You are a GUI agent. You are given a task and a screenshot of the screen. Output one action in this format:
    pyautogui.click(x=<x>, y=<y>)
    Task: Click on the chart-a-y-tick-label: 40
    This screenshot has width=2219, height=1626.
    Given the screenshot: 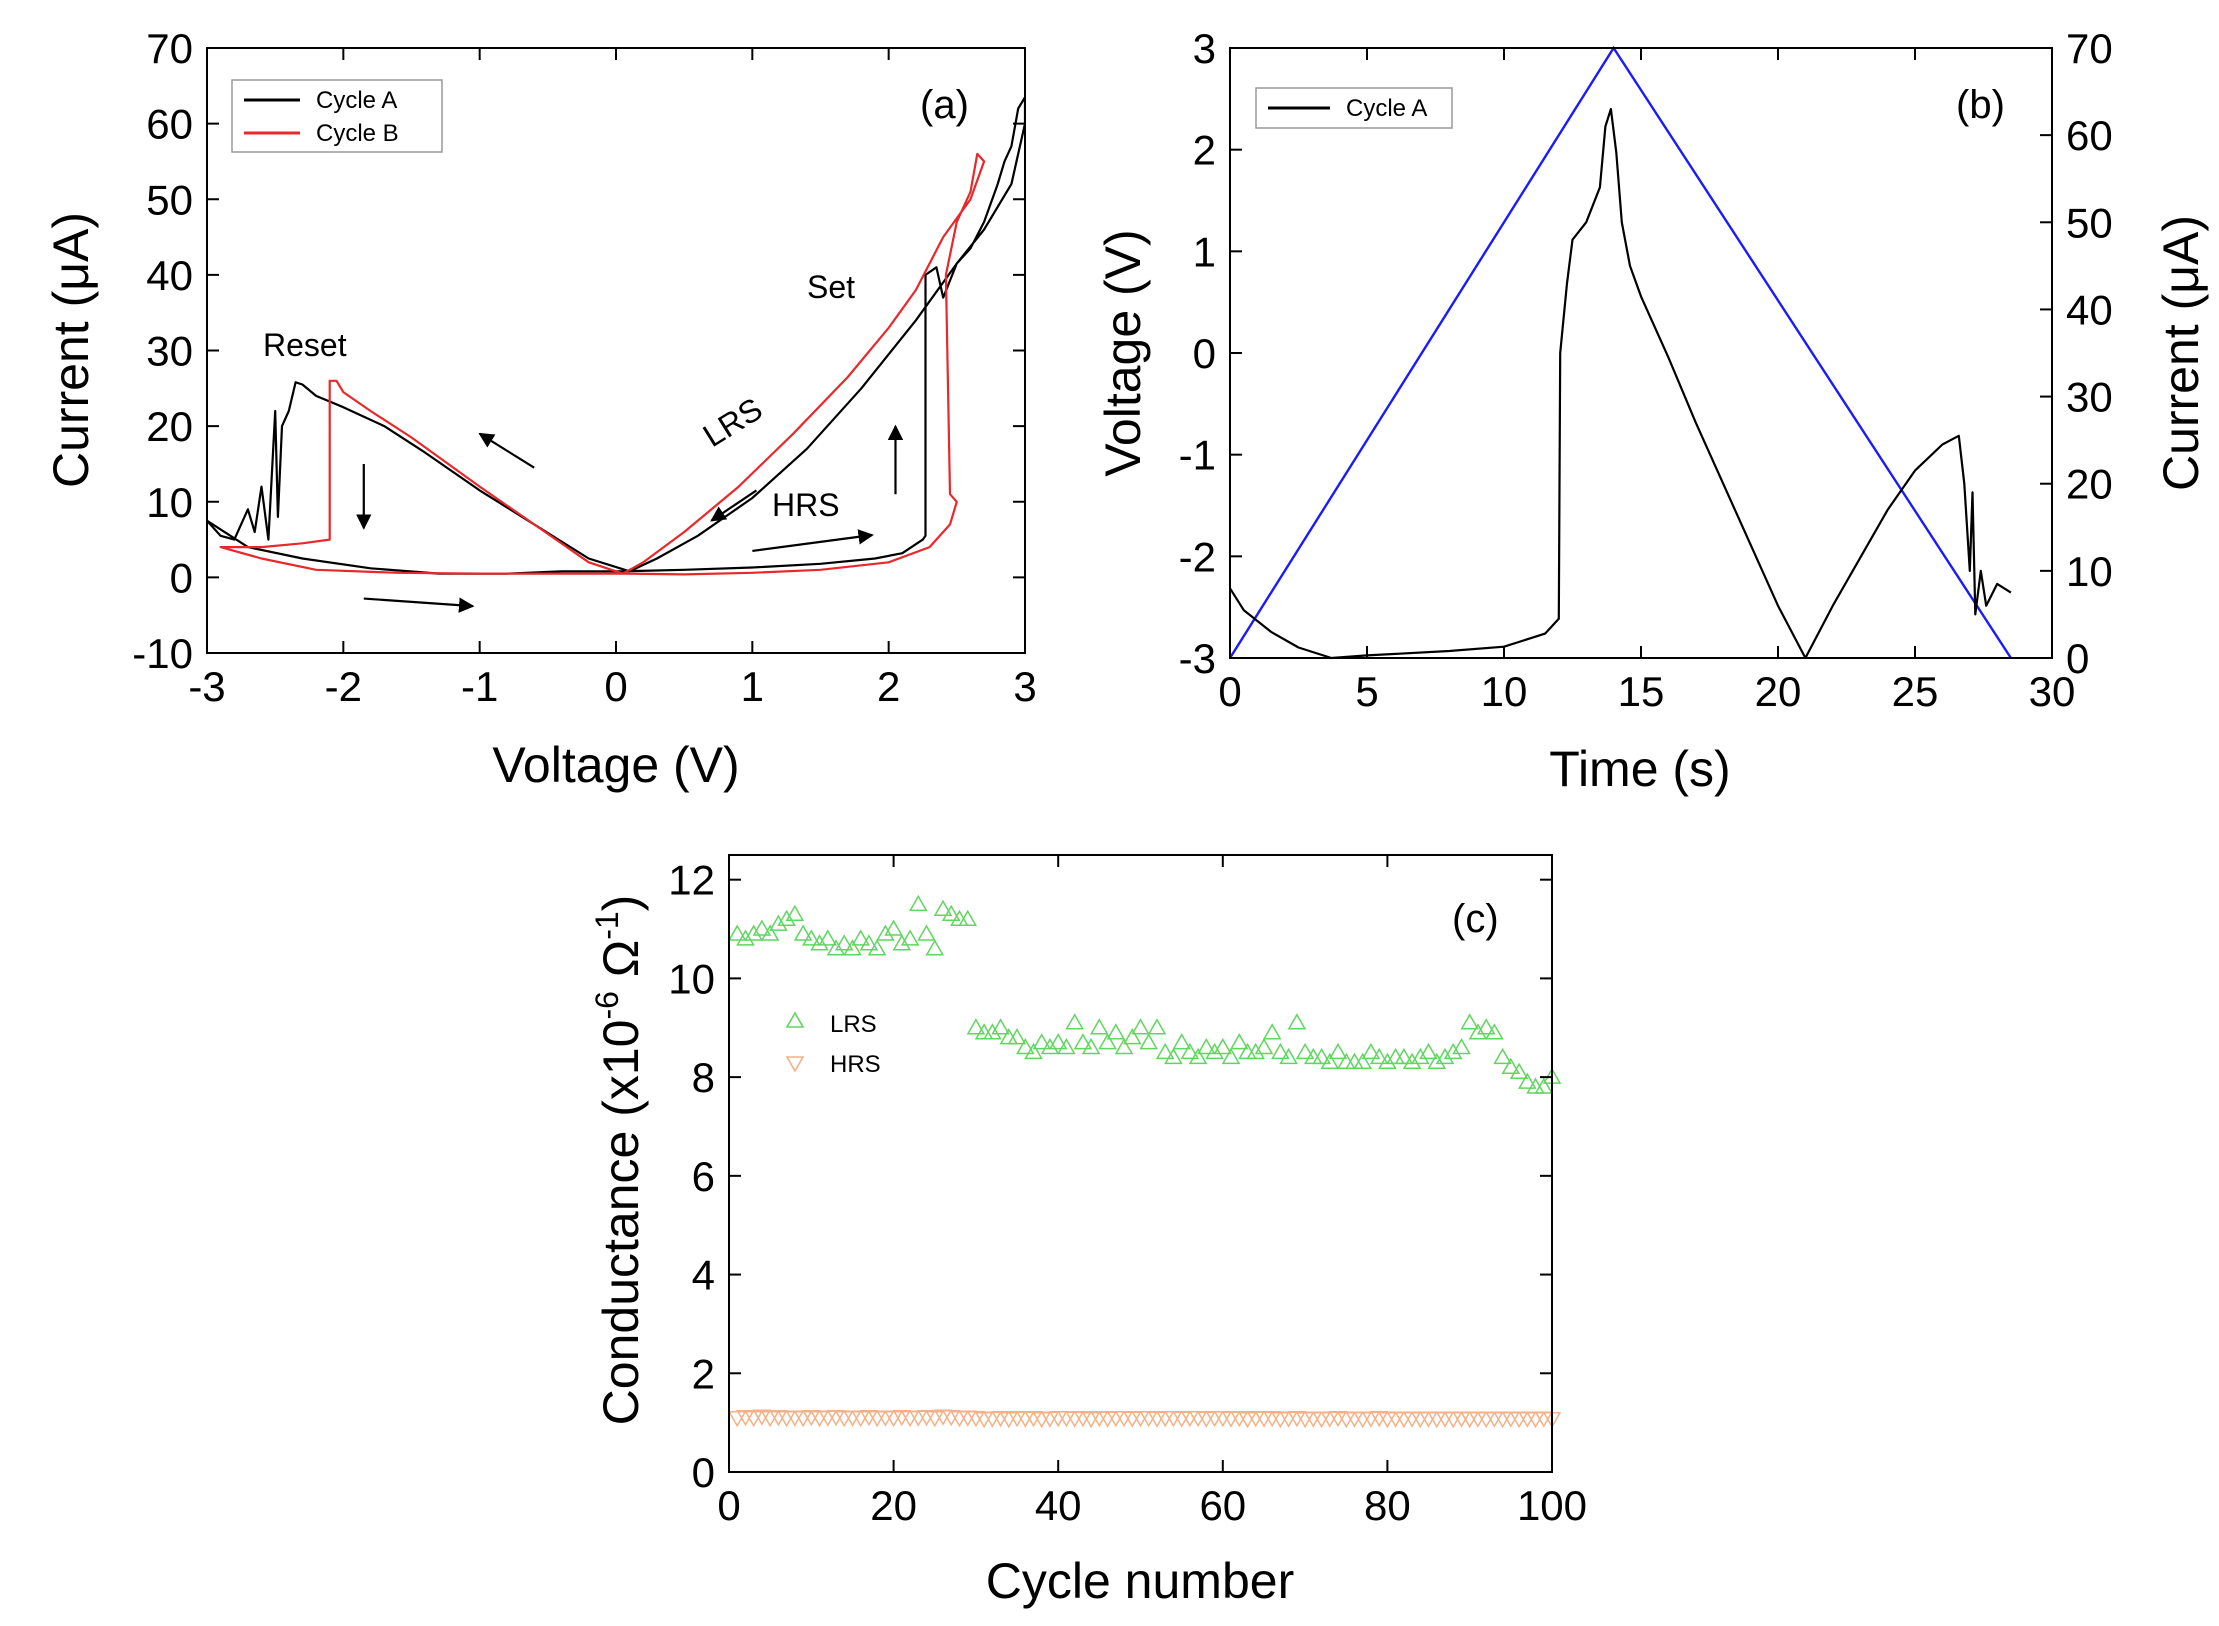 What is the action you would take?
    pyautogui.click(x=169, y=275)
    